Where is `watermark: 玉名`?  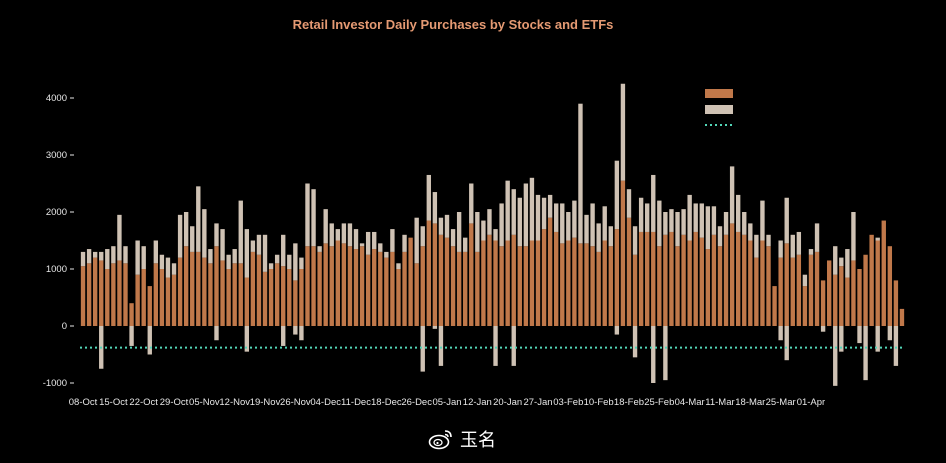 watermark: 玉名 is located at coordinates (462, 439).